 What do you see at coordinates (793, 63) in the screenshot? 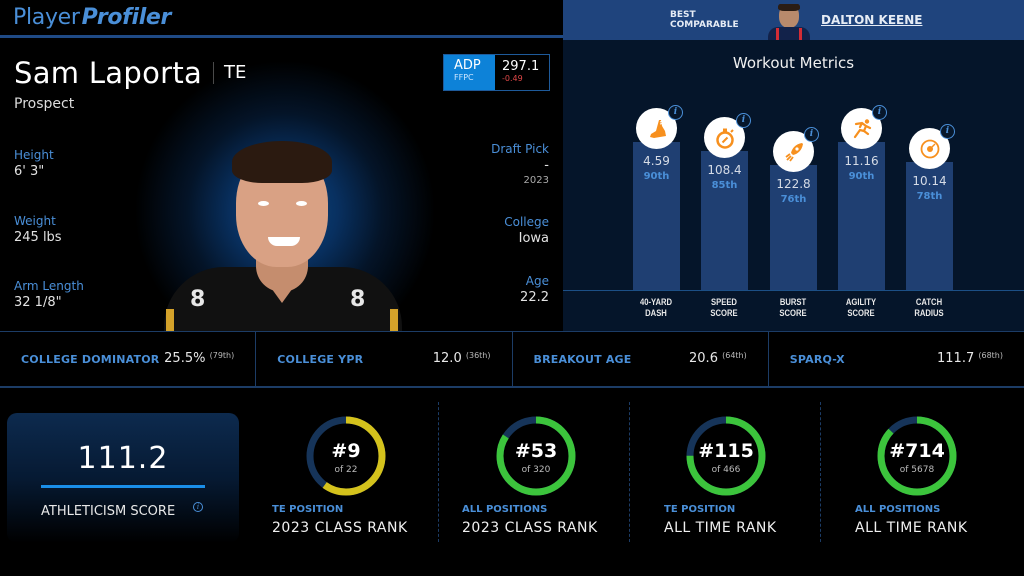
I see `workout-metrics-title: Workout Metrics` at bounding box center [793, 63].